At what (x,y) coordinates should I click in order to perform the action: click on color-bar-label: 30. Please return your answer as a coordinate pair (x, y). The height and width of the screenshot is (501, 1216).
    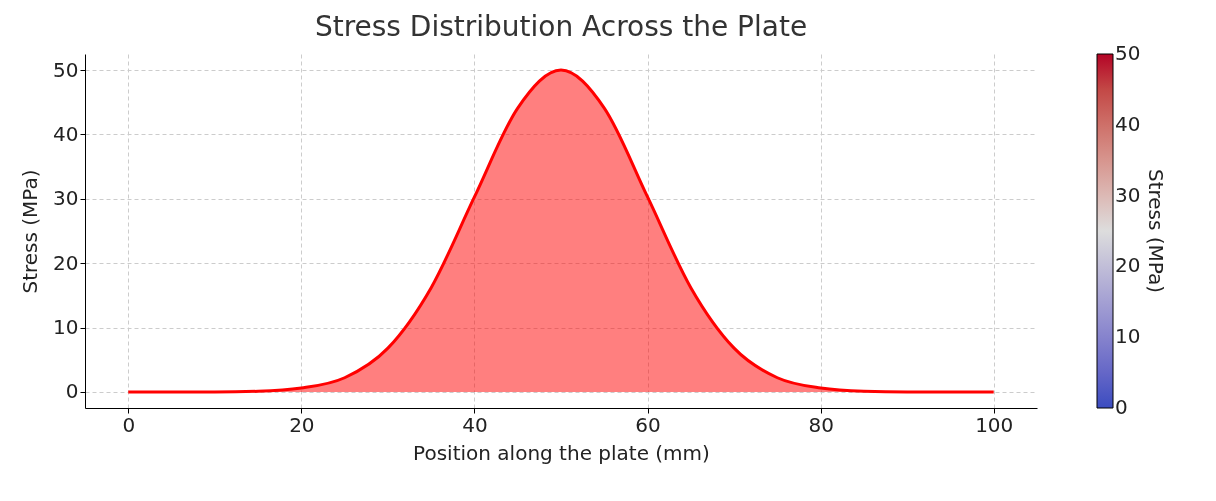
    Looking at the image, I should click on (1128, 194).